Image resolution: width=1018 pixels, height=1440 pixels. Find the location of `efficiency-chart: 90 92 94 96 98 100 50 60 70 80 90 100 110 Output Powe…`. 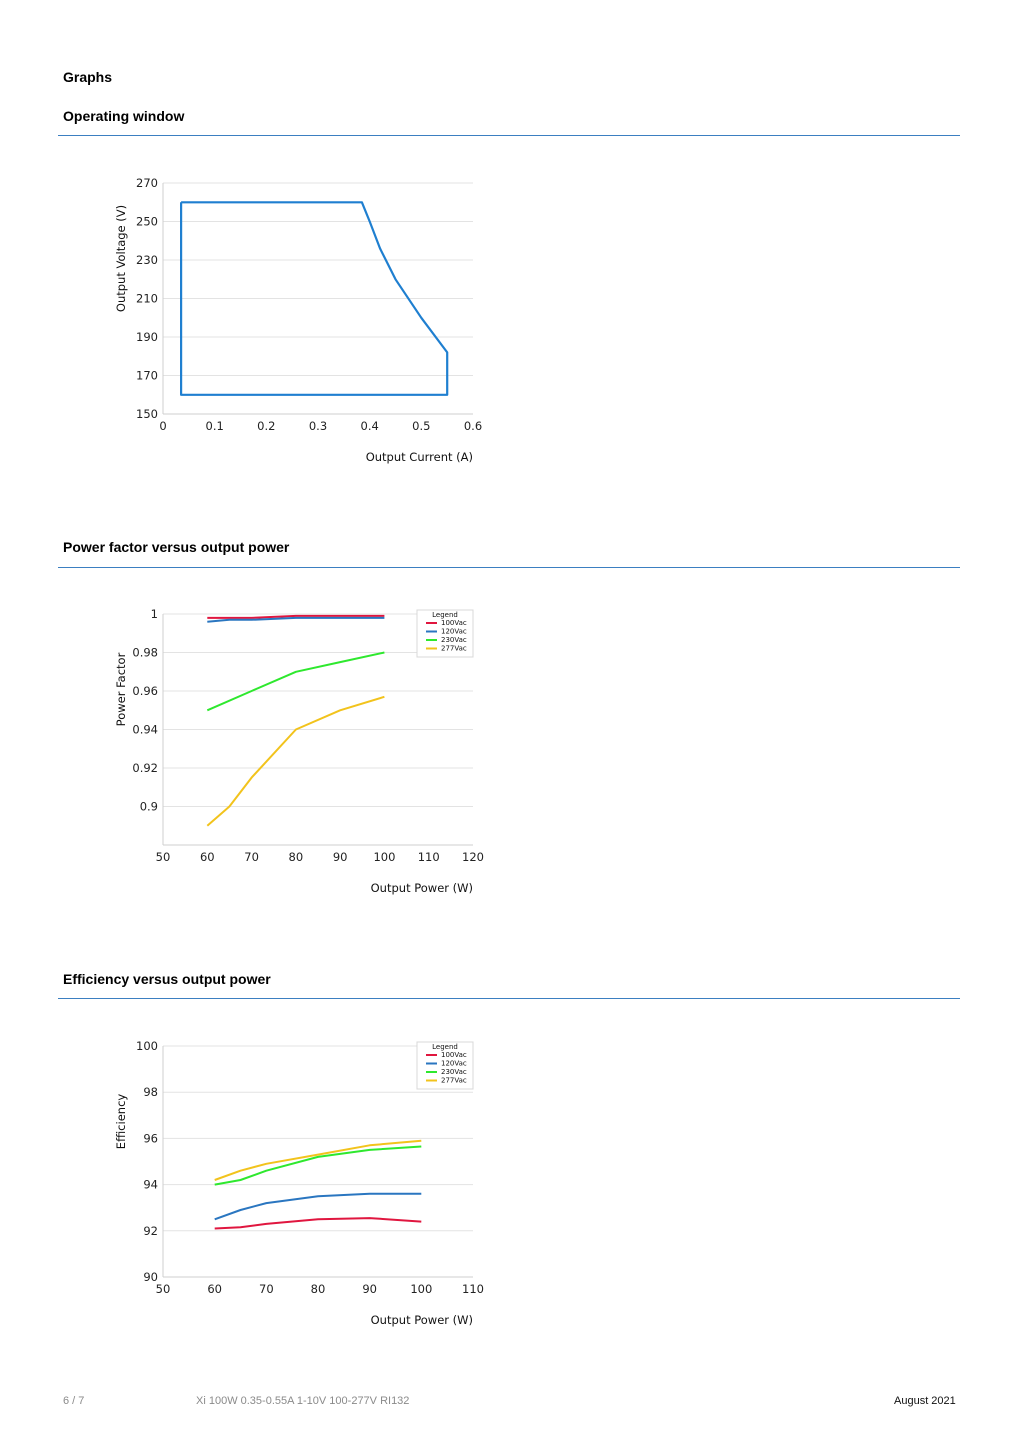

efficiency-chart: 90 92 94 96 98 100 50 60 70 80 90 100 110 Output Powe… is located at coordinates (299, 1183).